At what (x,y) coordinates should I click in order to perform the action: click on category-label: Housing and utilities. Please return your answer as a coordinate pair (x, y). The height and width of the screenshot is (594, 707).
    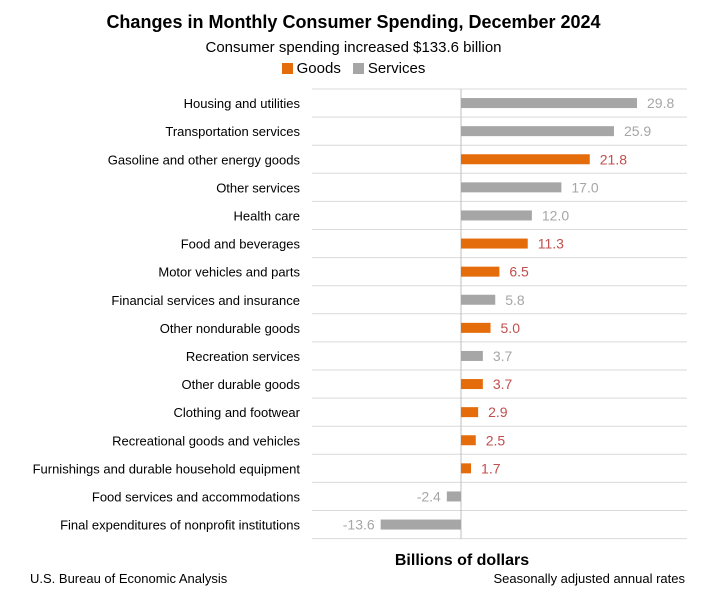
    Looking at the image, I should click on (242, 103).